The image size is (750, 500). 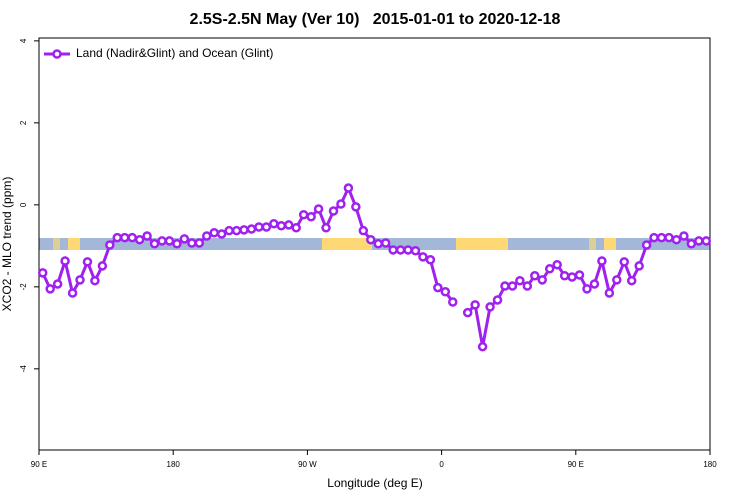 What do you see at coordinates (23, 287) in the screenshot?
I see `y-tick-label: -2` at bounding box center [23, 287].